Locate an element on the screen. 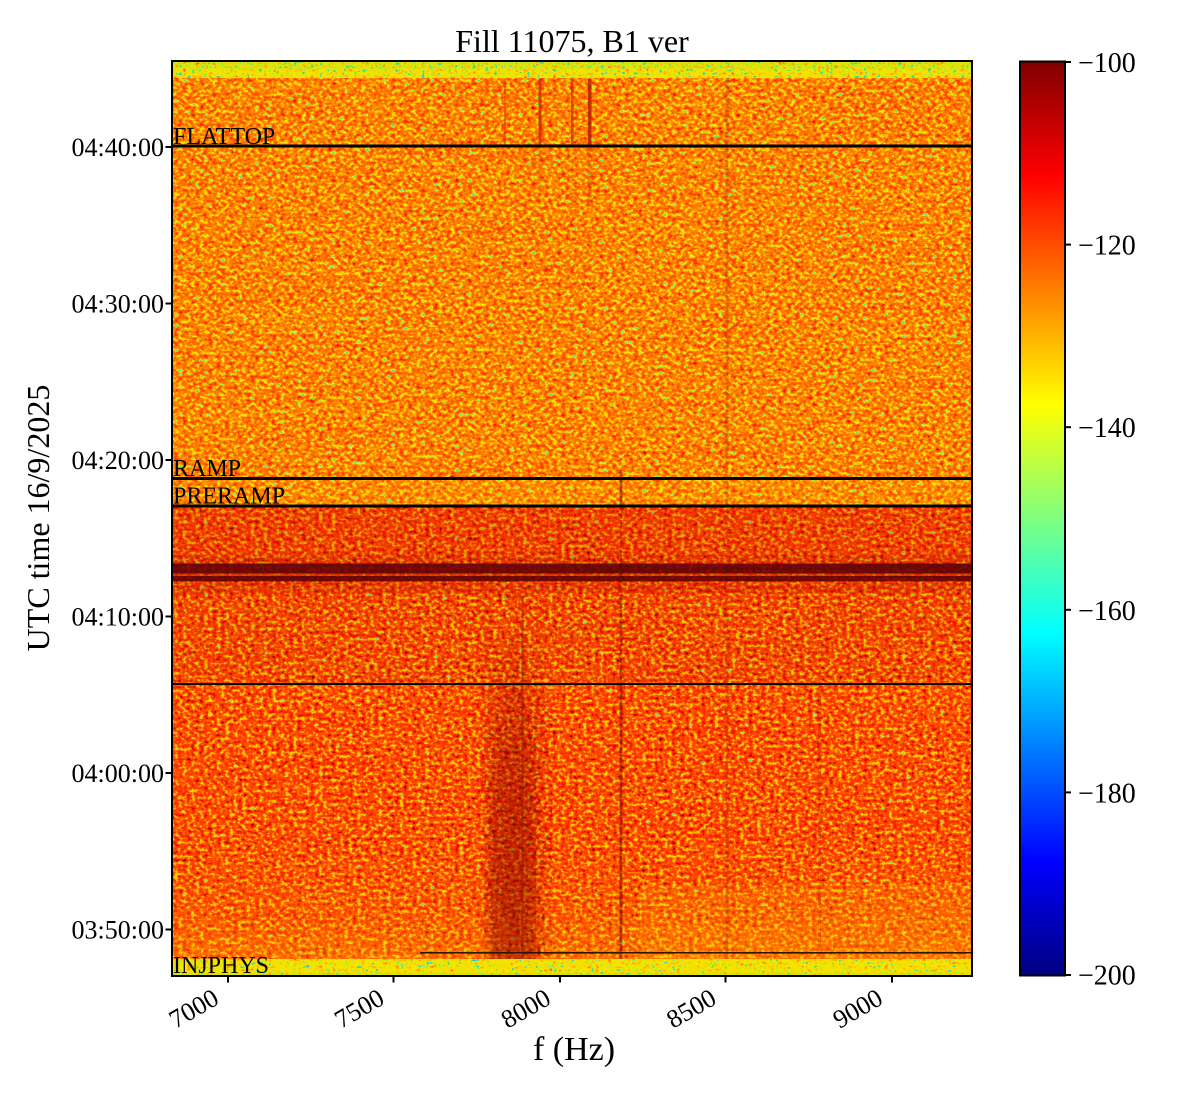 The image size is (1200, 1100). svg-text: RAMP is located at coordinates (207, 469).